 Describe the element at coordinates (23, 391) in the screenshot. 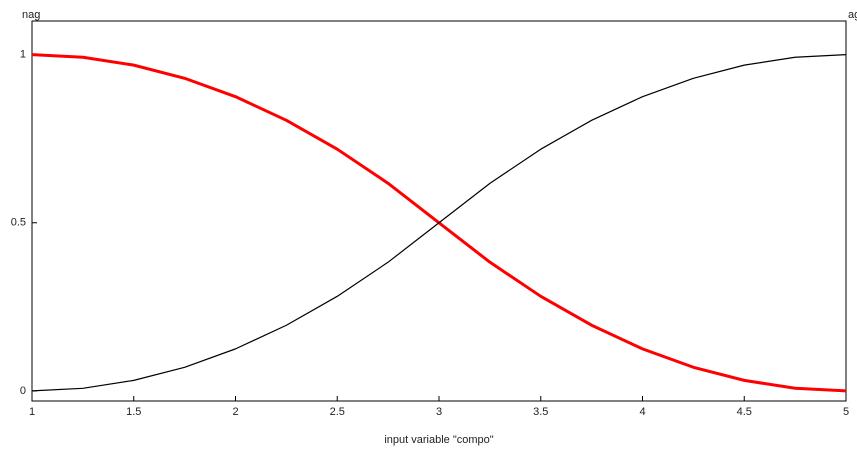

I see `y-tick-label: 0` at that location.